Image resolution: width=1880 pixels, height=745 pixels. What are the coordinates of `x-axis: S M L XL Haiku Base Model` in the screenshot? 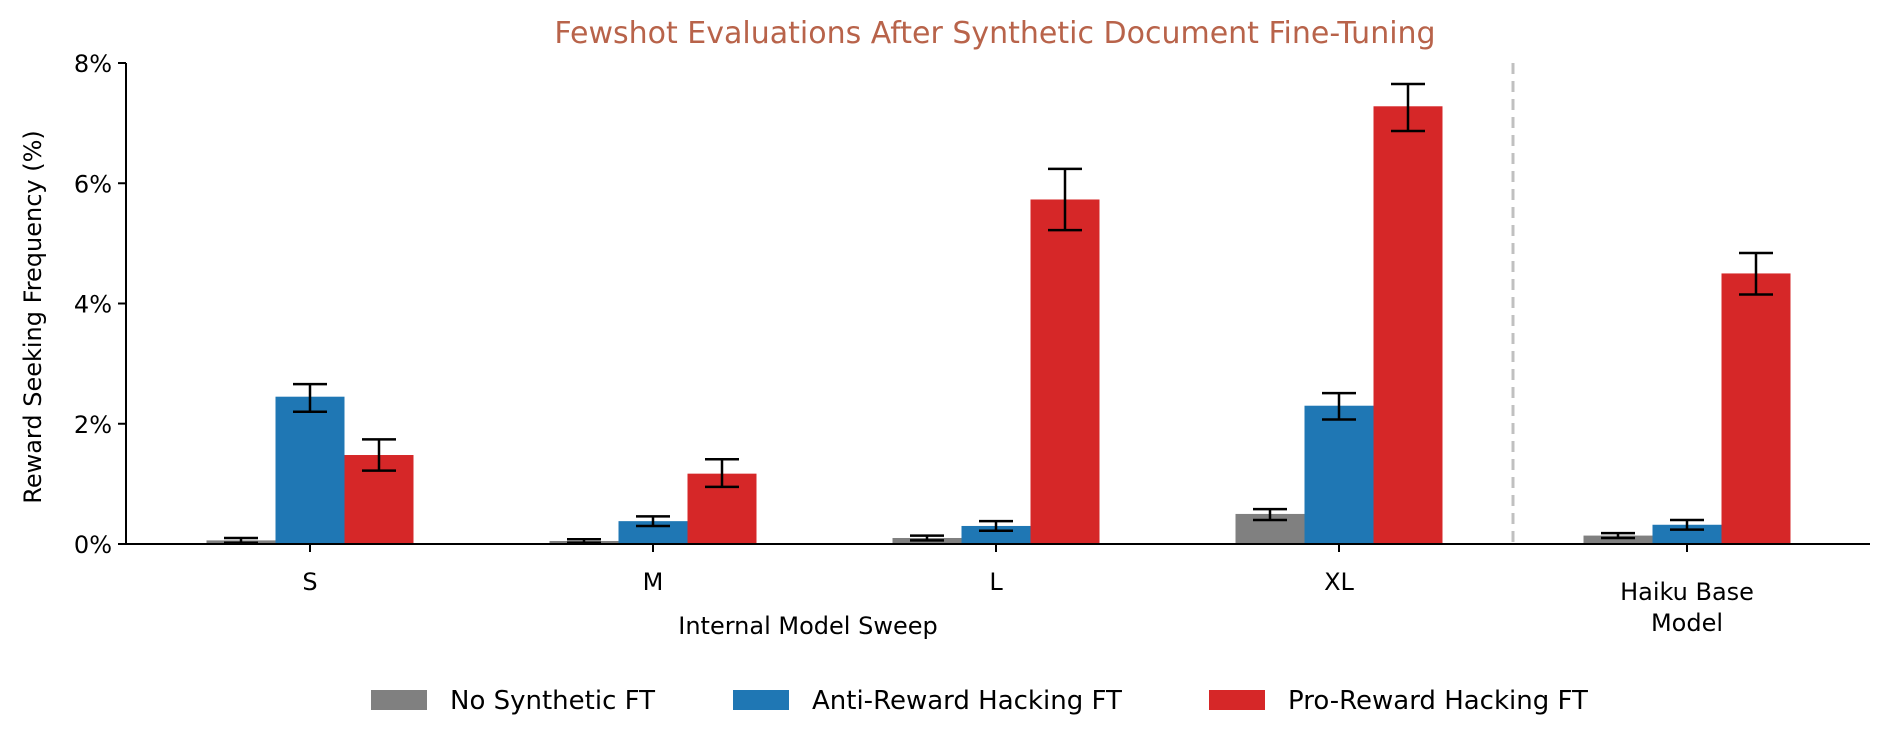 It's located at (998, 590).